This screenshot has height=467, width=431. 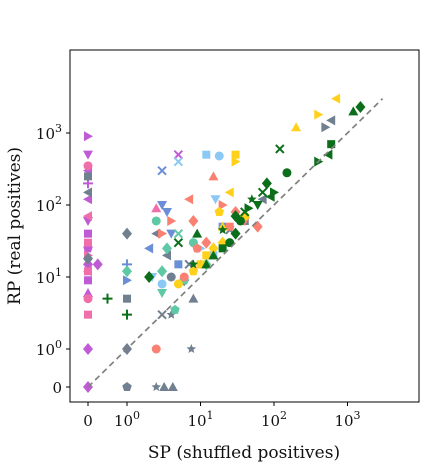 What do you see at coordinates (57, 388) in the screenshot?
I see `y-tick-label: 0` at bounding box center [57, 388].